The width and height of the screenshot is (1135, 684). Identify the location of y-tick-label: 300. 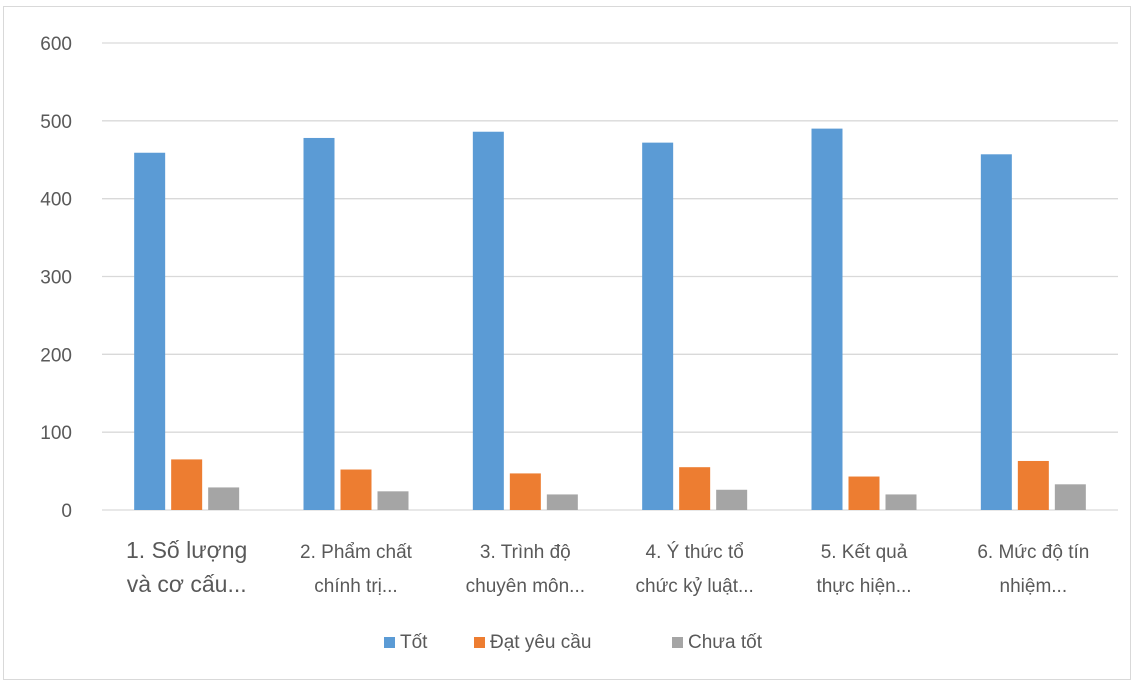
(56, 278).